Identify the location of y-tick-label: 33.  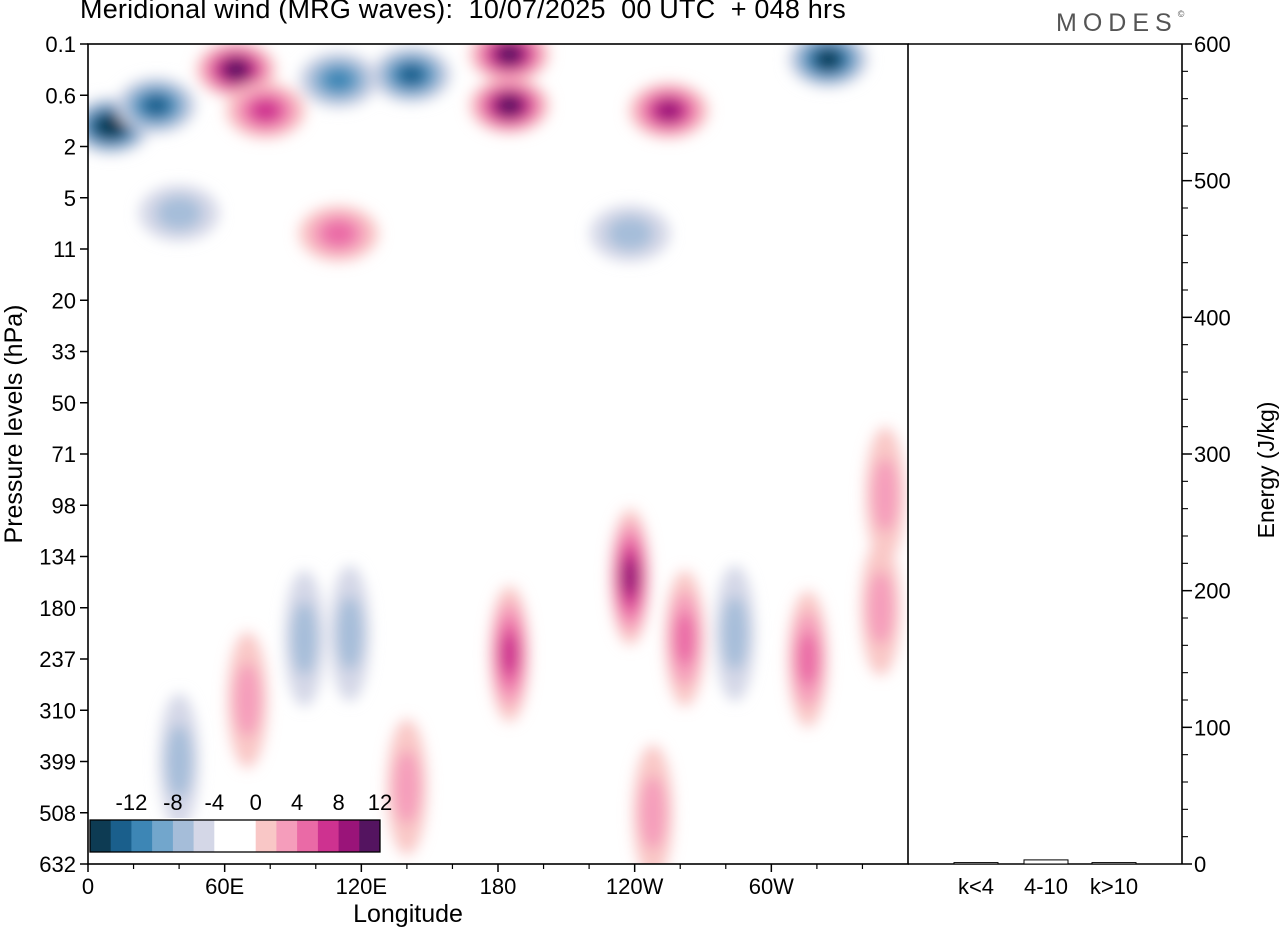
(64, 352).